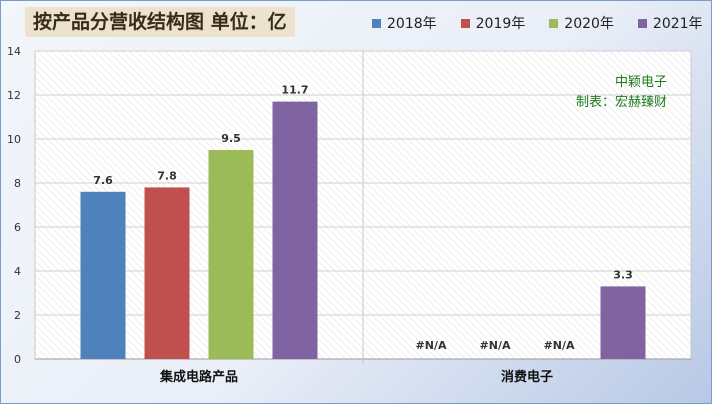 This screenshot has width=712, height=404. What do you see at coordinates (231, 254) in the screenshot?
I see `bar-2020年` at bounding box center [231, 254].